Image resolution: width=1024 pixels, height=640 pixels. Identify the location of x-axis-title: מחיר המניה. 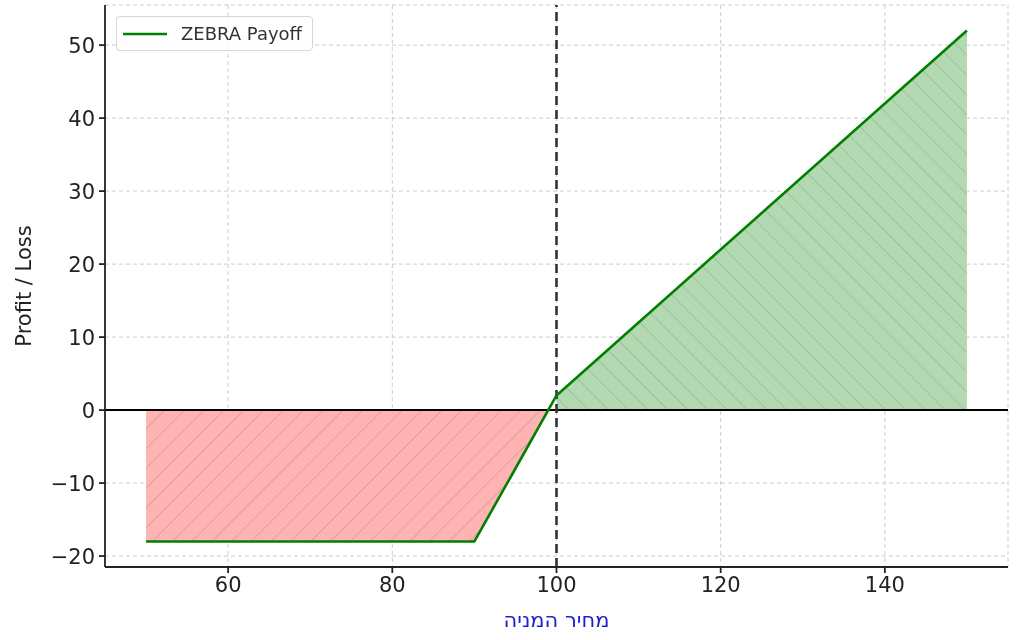
(556, 620).